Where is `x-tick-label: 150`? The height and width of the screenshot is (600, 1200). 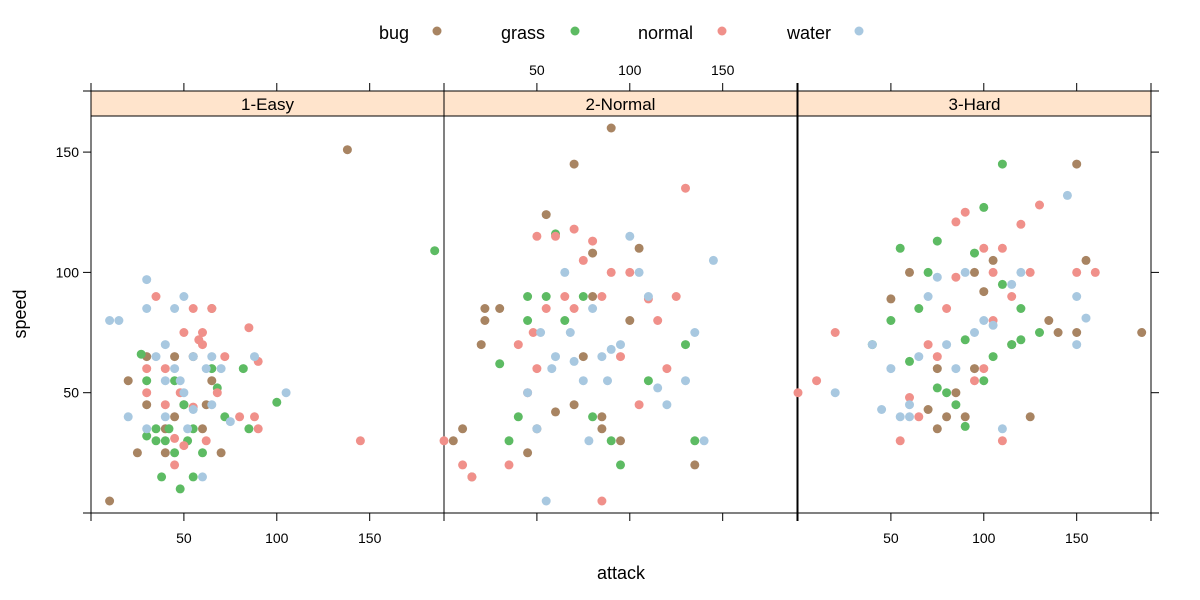 x-tick-label: 150 is located at coordinates (1077, 538).